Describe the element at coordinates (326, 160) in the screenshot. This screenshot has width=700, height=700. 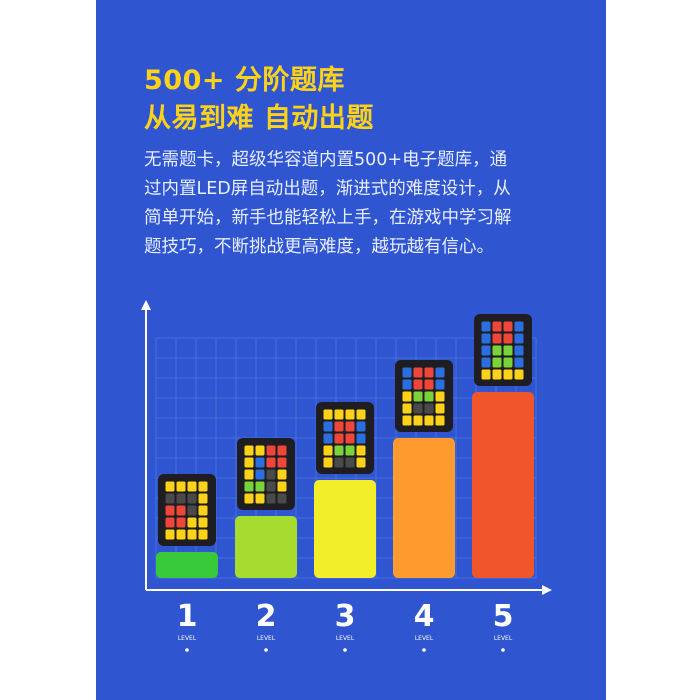
I see `description-line: 无需题卡，超级华容道内置500+电子题库，通` at that location.